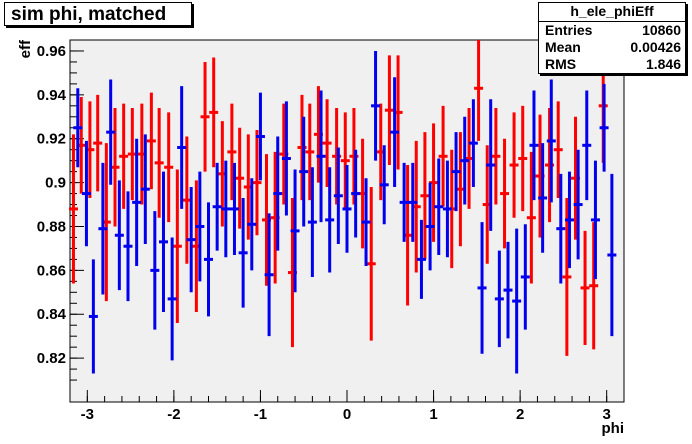 The width and height of the screenshot is (692, 444). Describe the element at coordinates (347, 414) in the screenshot. I see `x-tick-label: 0` at that location.